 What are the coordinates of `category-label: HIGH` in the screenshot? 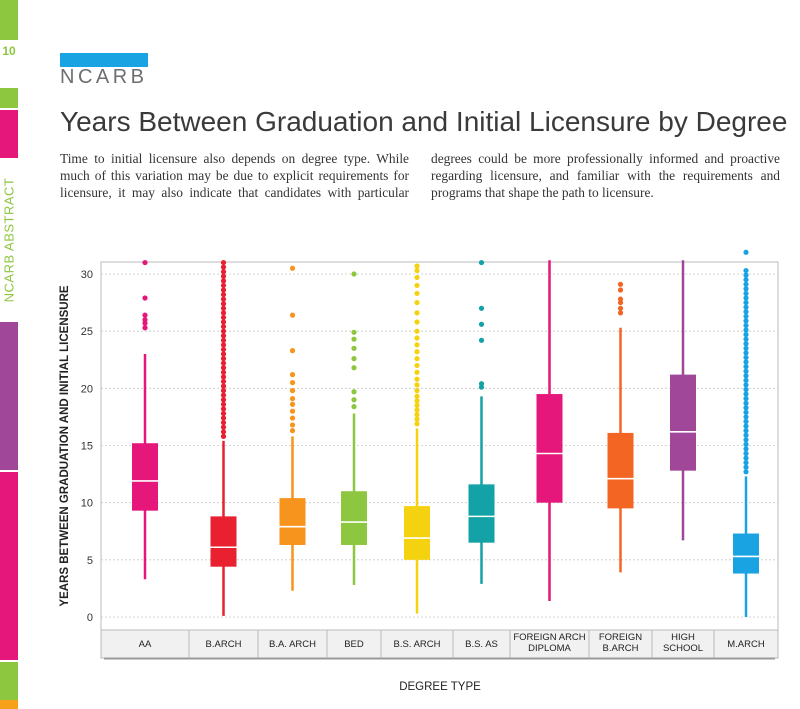 It's located at (683, 637).